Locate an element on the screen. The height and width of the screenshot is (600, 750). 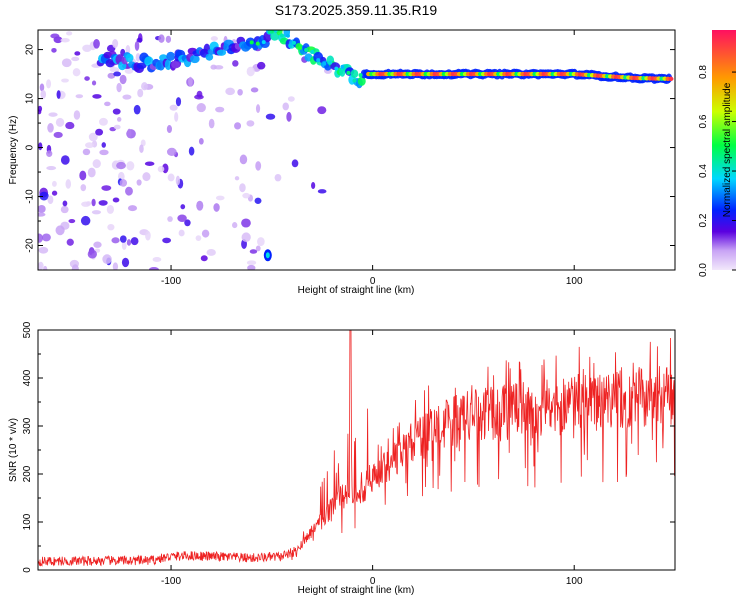
snr-xtick-label: -100 is located at coordinates (171, 581).